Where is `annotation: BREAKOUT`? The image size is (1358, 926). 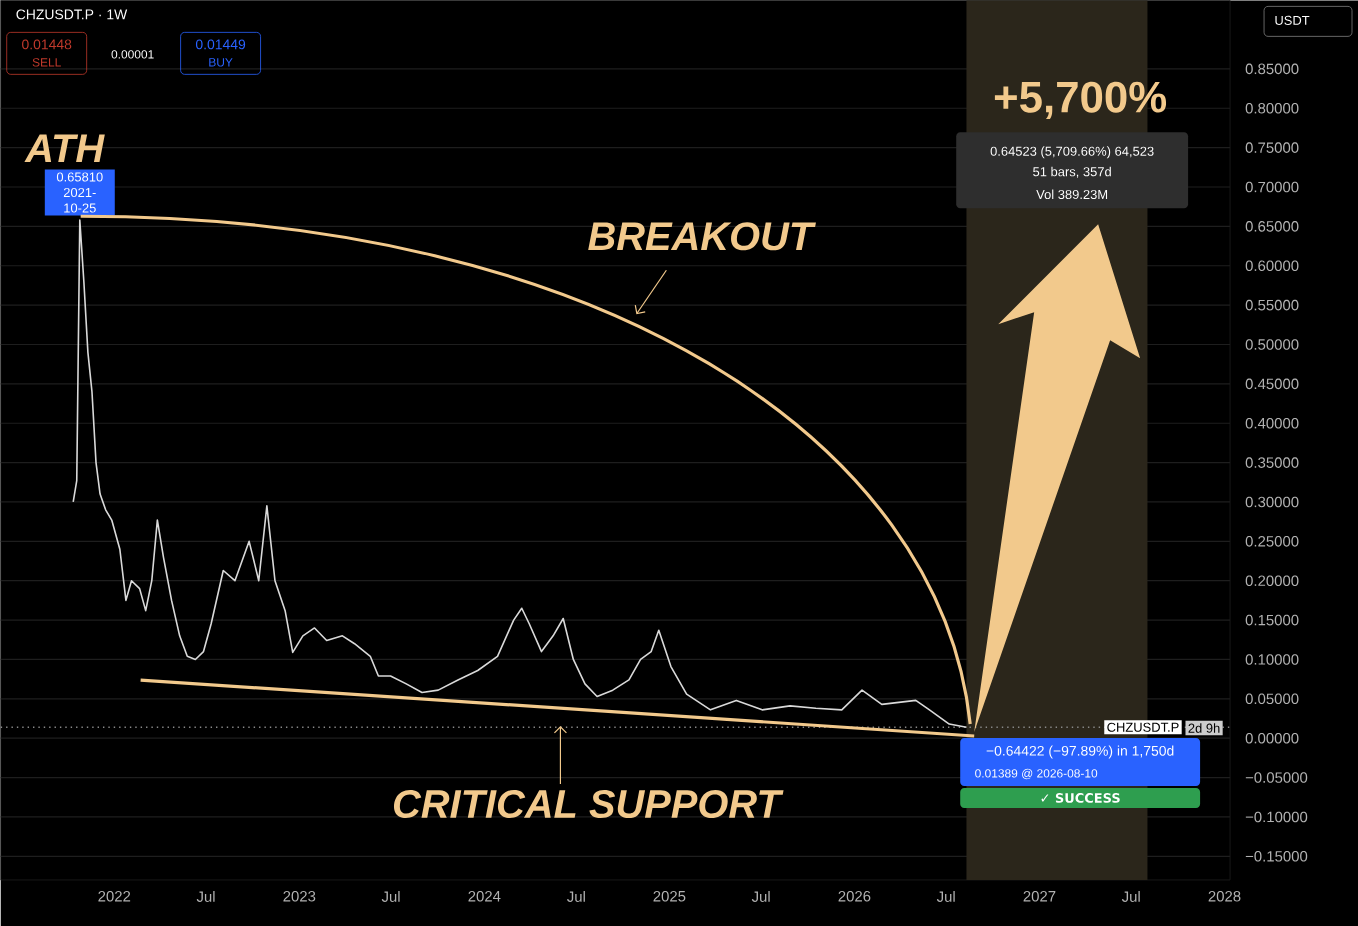 annotation: BREAKOUT is located at coordinates (702, 236).